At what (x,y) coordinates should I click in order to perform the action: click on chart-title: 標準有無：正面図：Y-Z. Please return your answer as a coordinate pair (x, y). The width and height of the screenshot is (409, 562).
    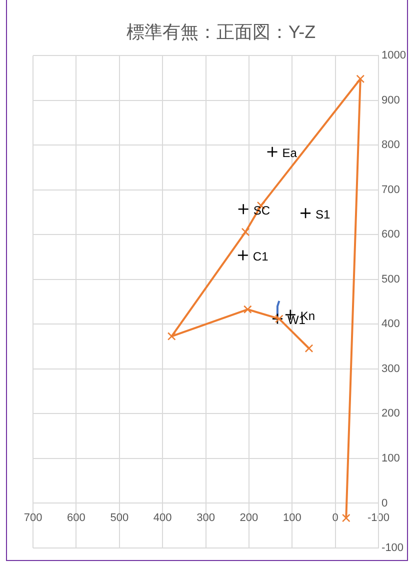
    Looking at the image, I should click on (221, 32).